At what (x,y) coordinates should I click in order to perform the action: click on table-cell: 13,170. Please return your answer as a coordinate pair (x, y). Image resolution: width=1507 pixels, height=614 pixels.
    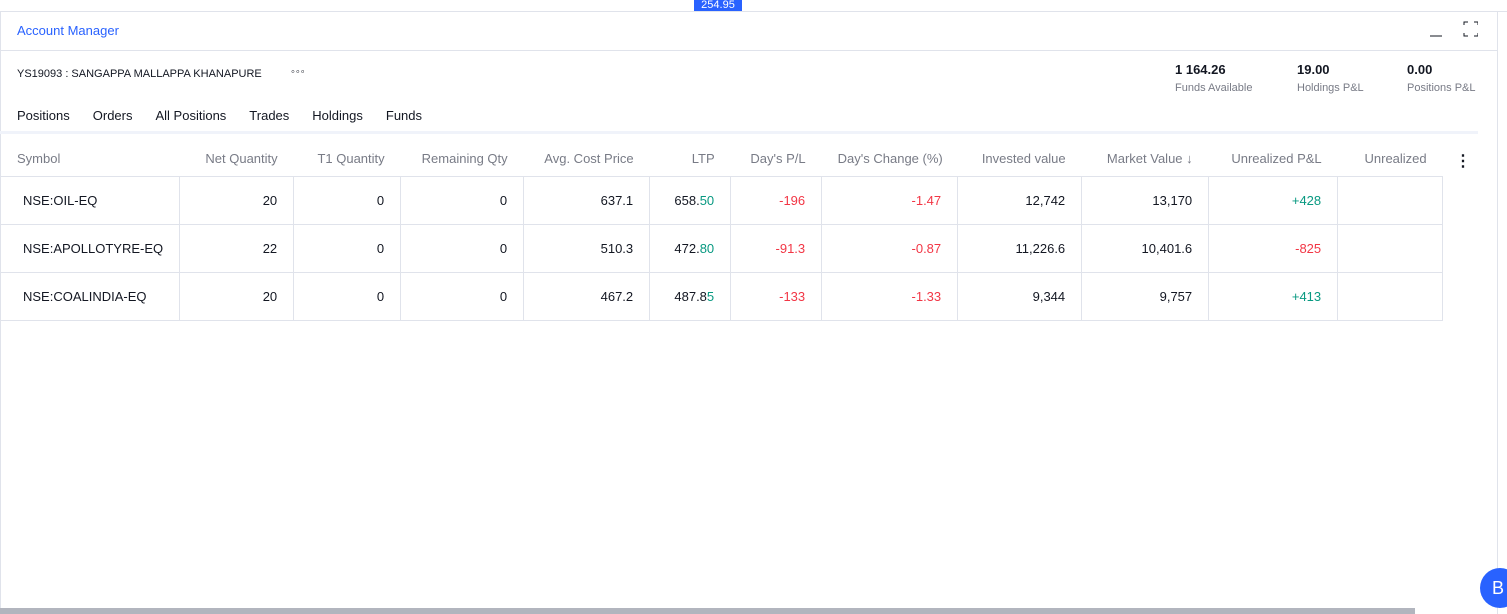
    Looking at the image, I should click on (1145, 200).